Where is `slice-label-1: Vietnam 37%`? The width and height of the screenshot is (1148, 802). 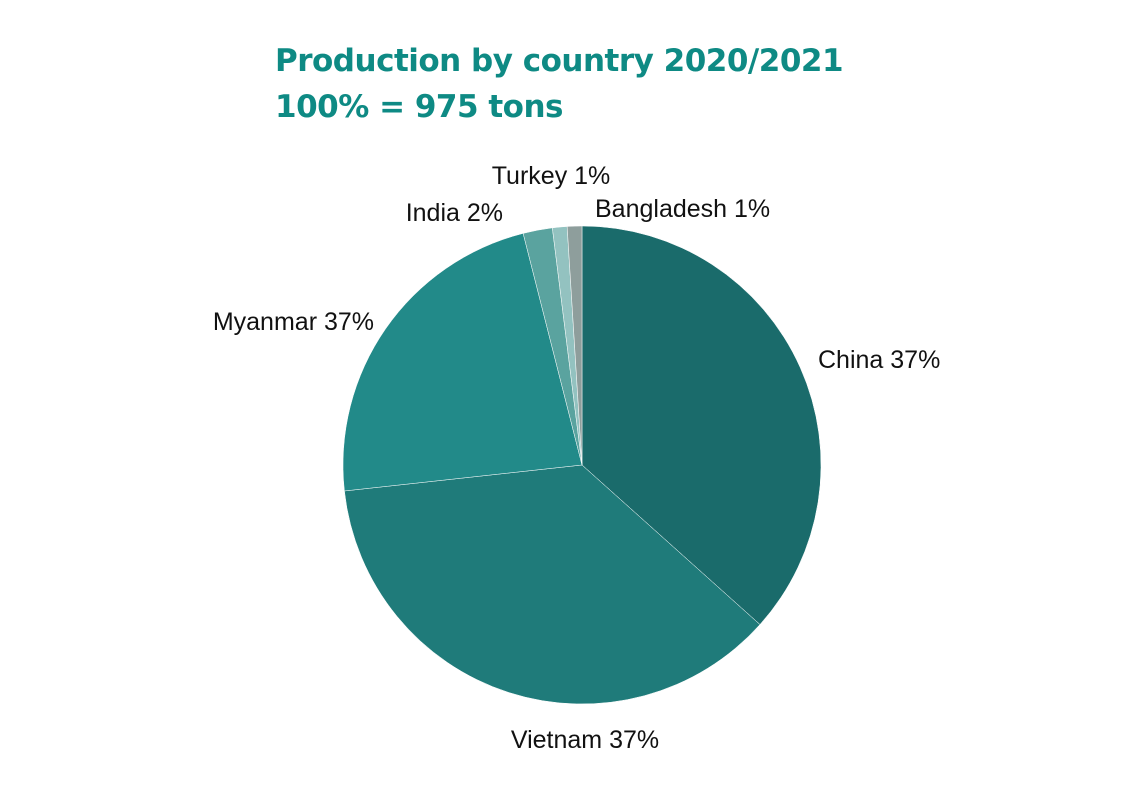
slice-label-1: Vietnam 37% is located at coordinates (585, 740).